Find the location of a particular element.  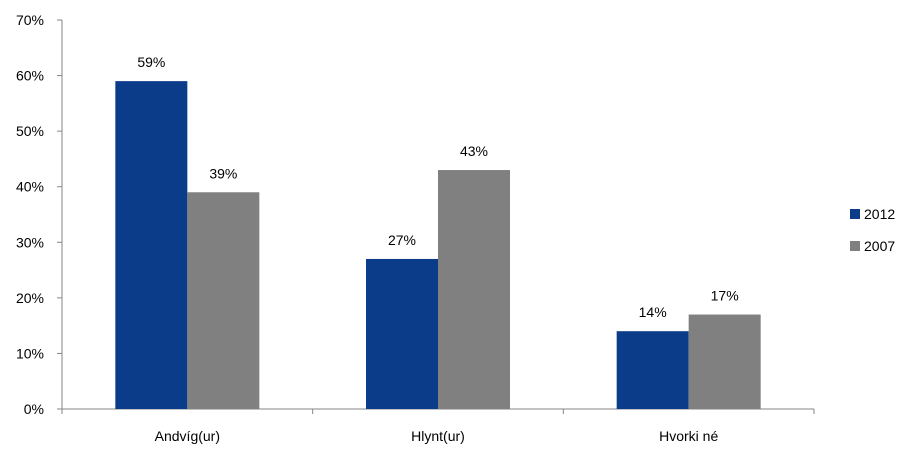

y-tick-label: 40% is located at coordinates (30, 187).